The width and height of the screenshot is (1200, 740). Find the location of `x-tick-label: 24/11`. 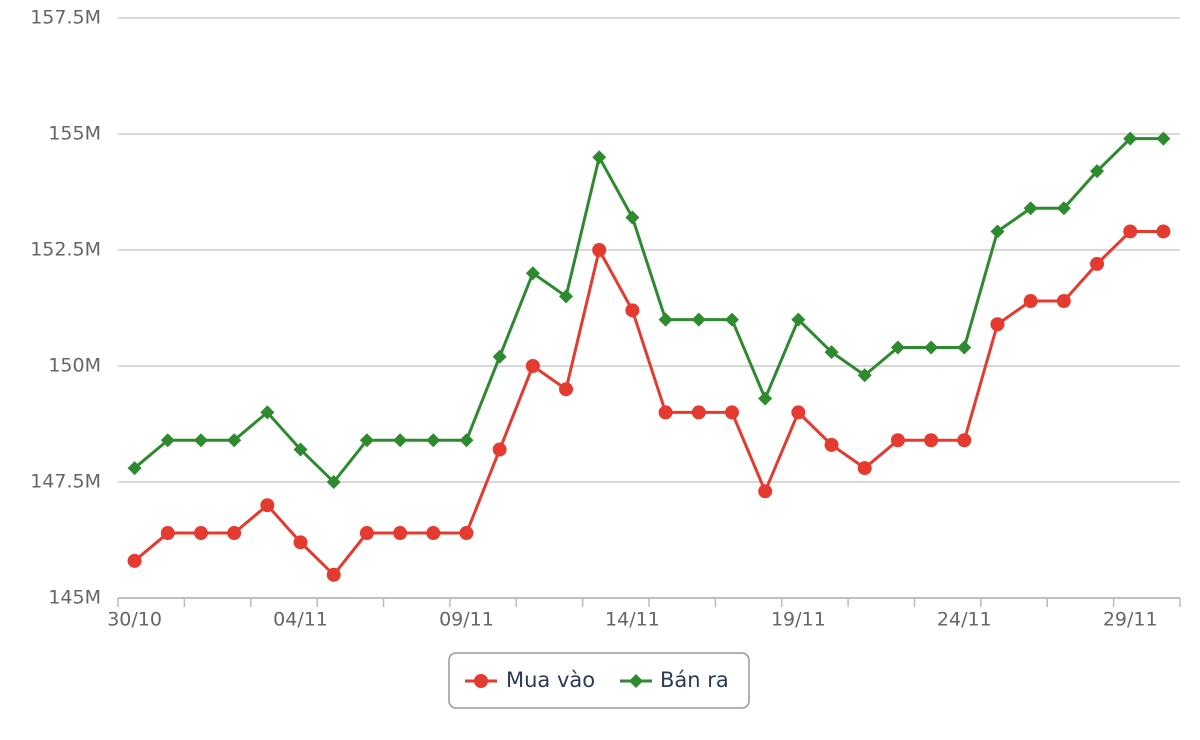

x-tick-label: 24/11 is located at coordinates (964, 620).